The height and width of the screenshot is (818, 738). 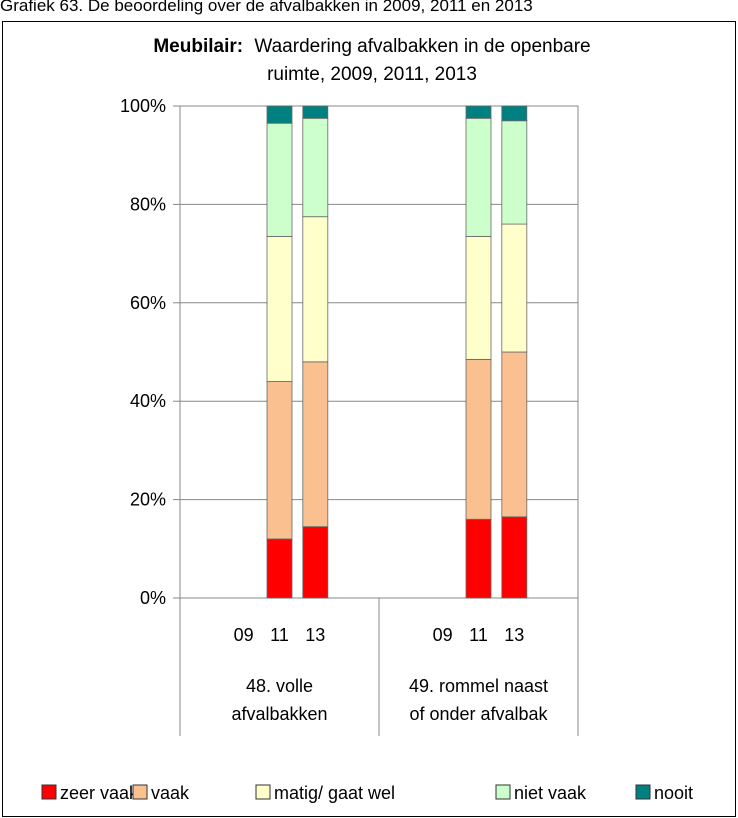 I want to click on x-group-label: 48. volle, so click(x=279, y=686).